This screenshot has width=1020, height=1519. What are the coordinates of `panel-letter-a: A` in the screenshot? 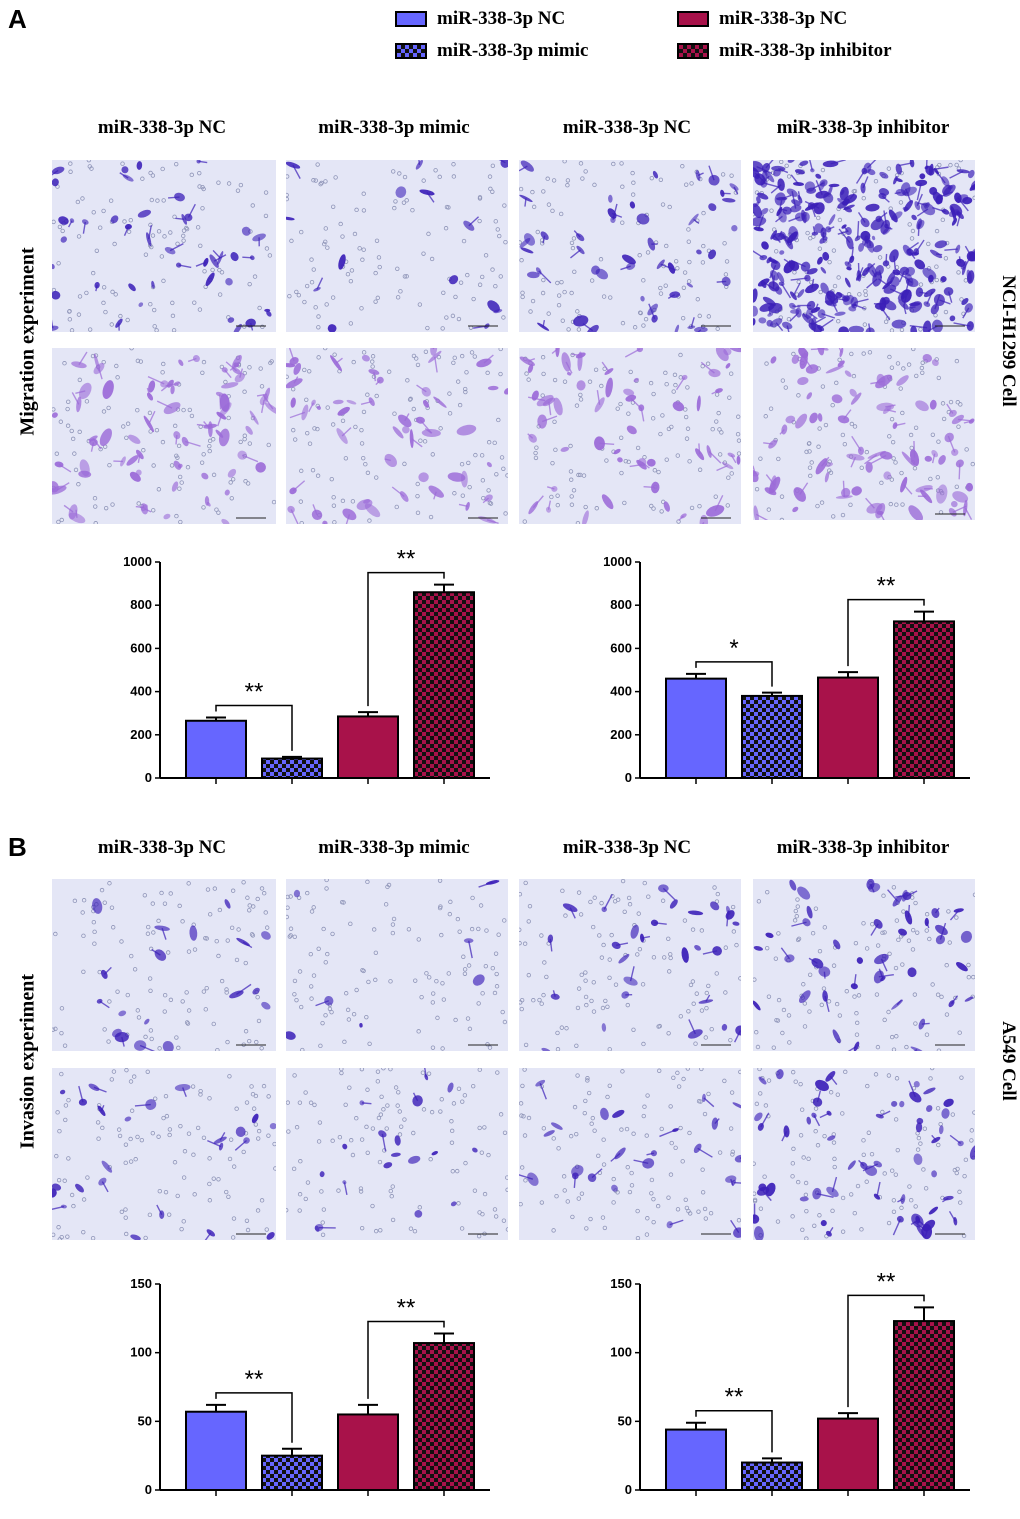 It's located at (17, 19).